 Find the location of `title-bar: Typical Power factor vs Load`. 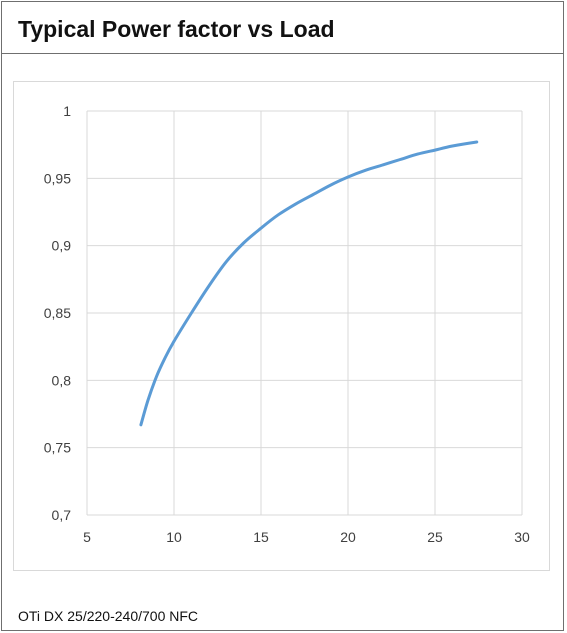

title-bar: Typical Power factor vs Load is located at coordinates (282, 28).